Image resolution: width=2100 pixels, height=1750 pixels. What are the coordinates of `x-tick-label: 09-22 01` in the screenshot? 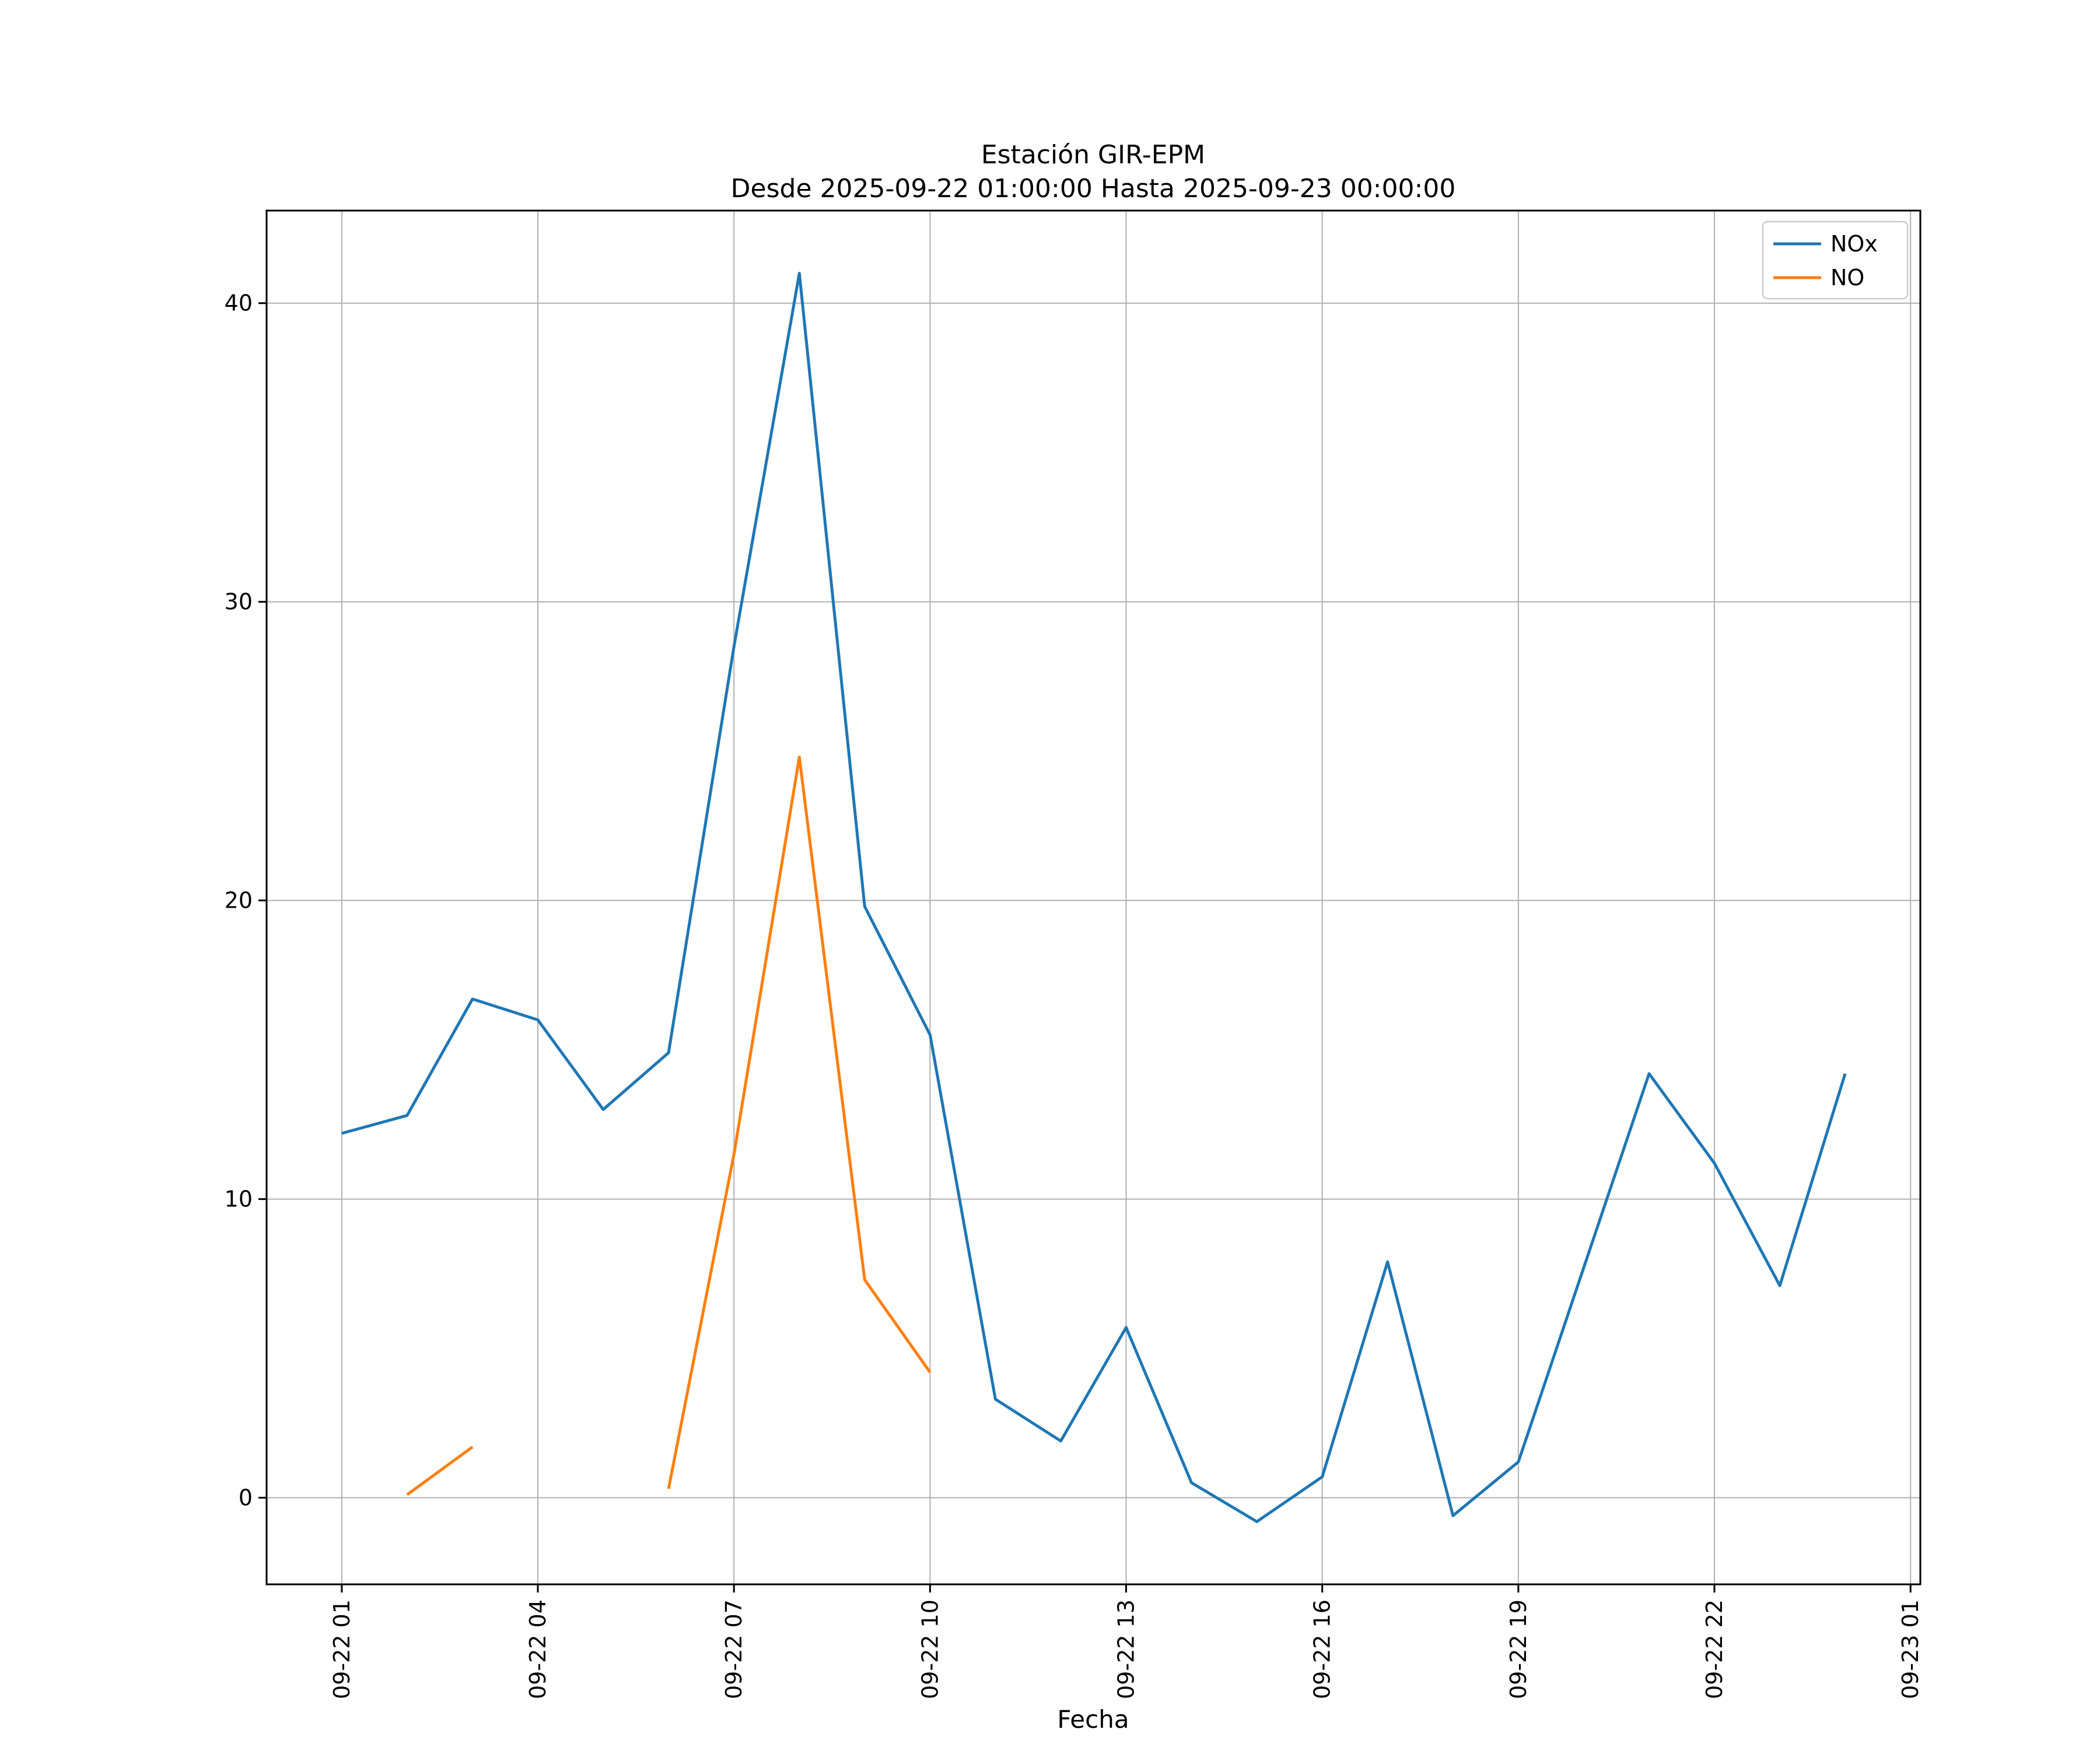 It's located at (342, 1650).